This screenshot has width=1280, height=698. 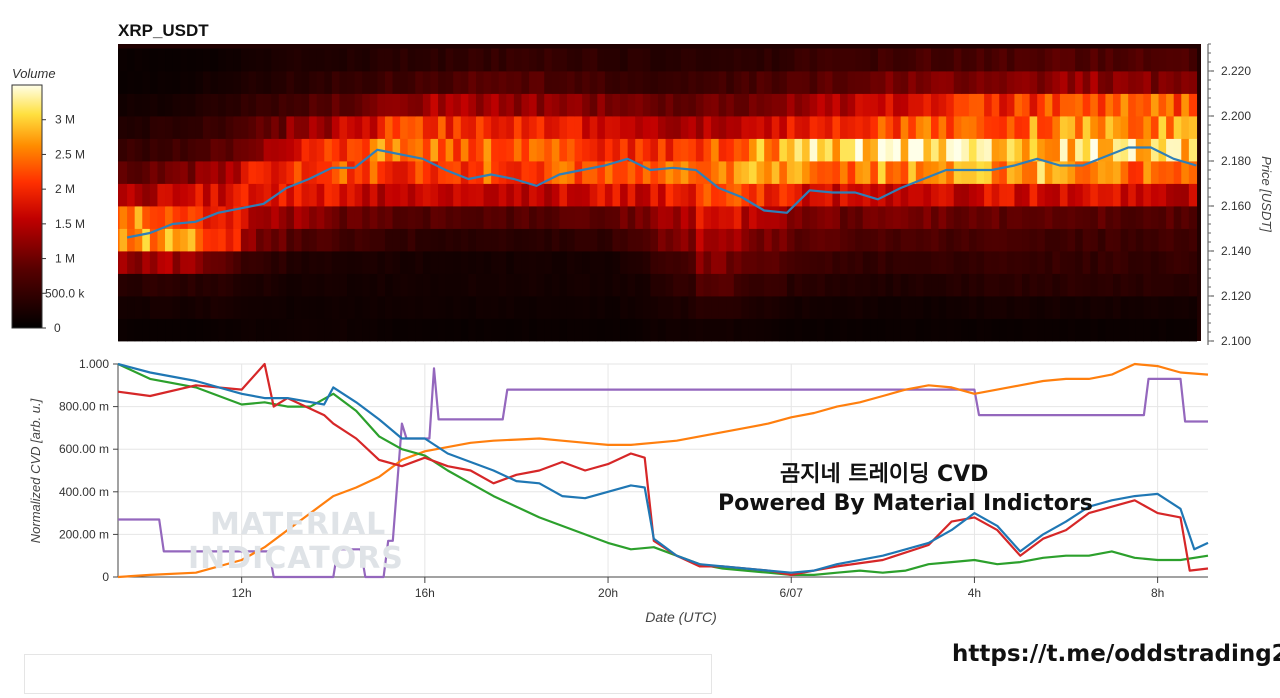 I want to click on telegram-link: https://t.me/oddstrading2, so click(x=1116, y=654).